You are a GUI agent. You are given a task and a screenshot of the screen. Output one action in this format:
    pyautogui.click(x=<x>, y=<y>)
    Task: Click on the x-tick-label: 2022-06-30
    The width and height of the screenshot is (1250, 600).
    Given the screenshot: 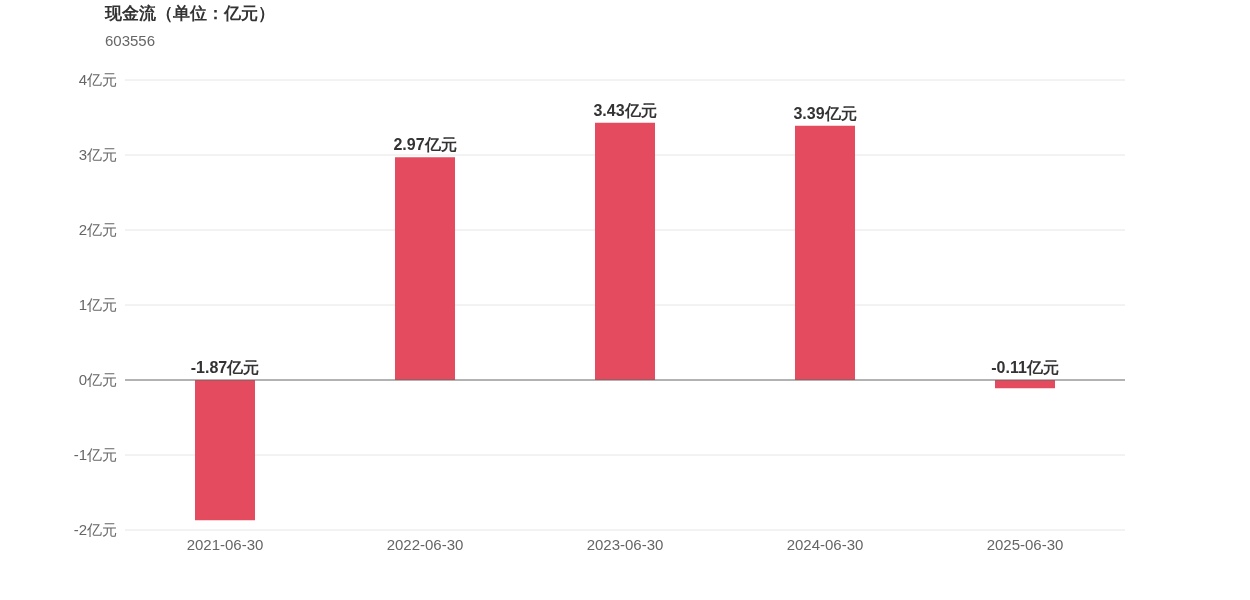 What is the action you would take?
    pyautogui.click(x=425, y=544)
    